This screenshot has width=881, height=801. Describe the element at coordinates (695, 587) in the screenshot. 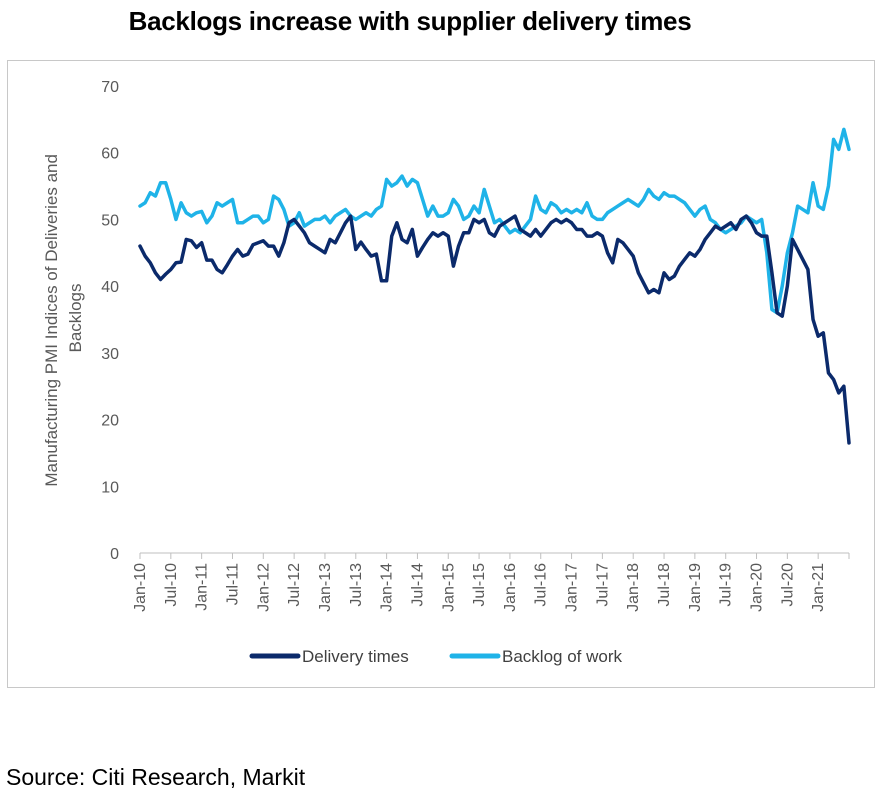

I see `x-tick-label: Jan-19` at that location.